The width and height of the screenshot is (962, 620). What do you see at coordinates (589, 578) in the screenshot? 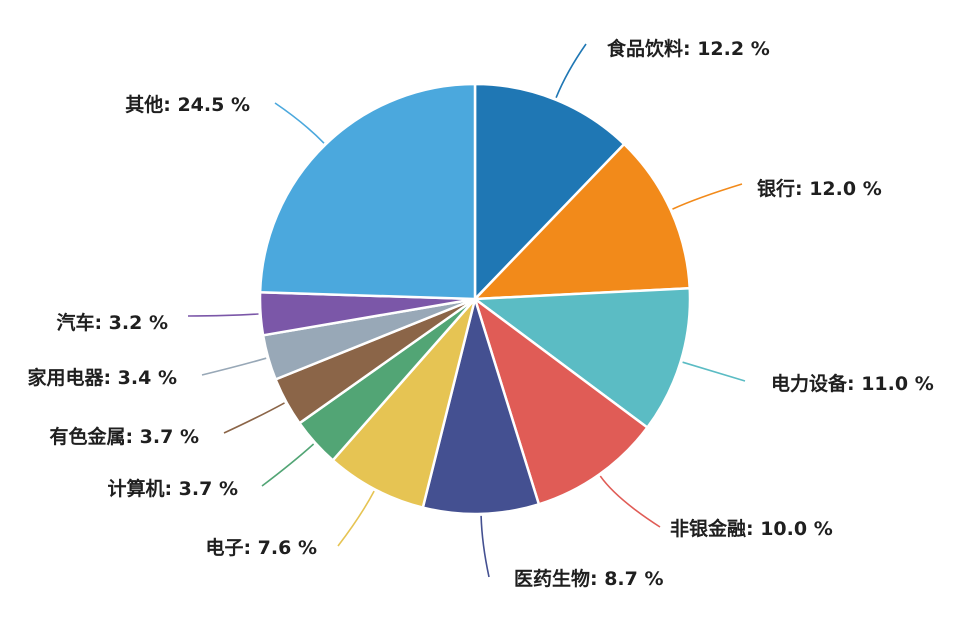
I see `slice-label-5: 医药生物: 8.7 %` at bounding box center [589, 578].